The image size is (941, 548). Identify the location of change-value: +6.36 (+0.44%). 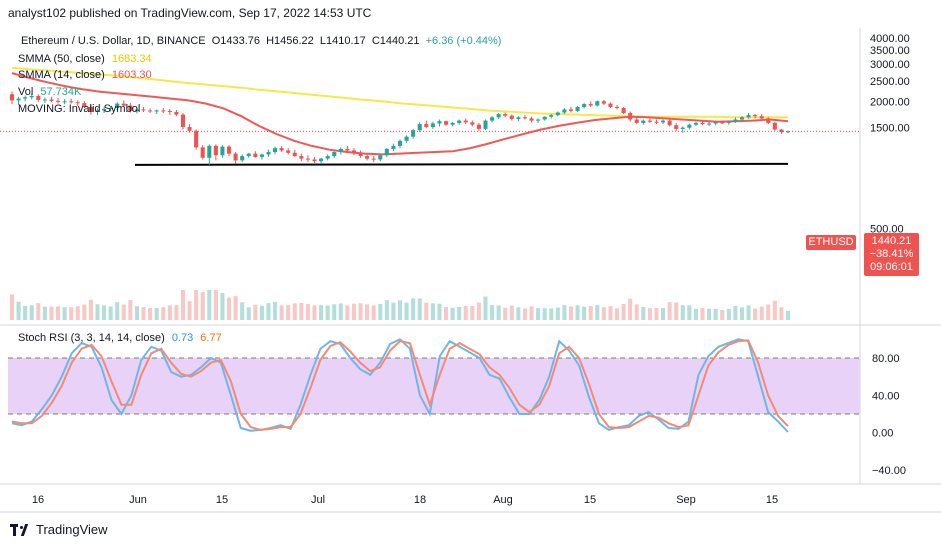
(463, 41).